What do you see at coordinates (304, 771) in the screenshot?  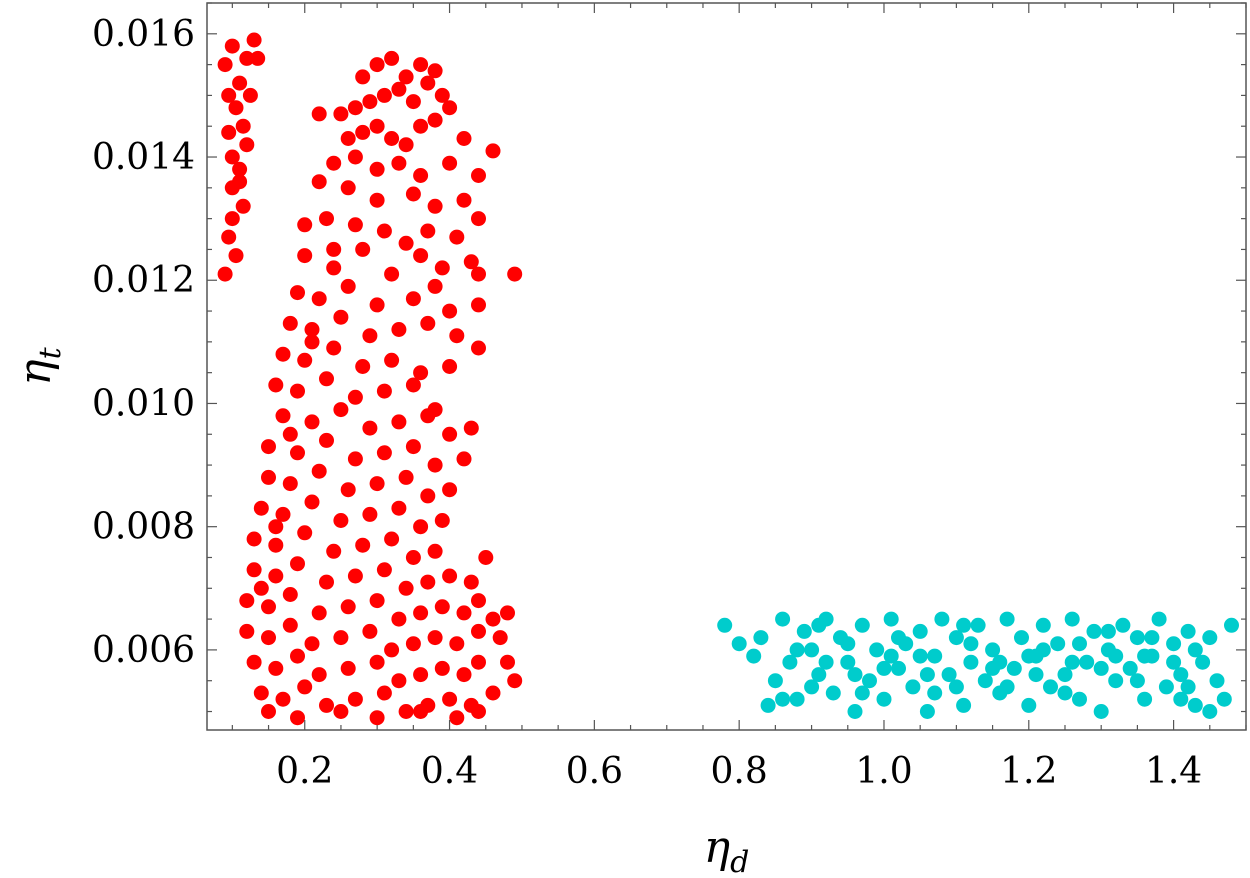 I see `x-tick-label: 0.2` at bounding box center [304, 771].